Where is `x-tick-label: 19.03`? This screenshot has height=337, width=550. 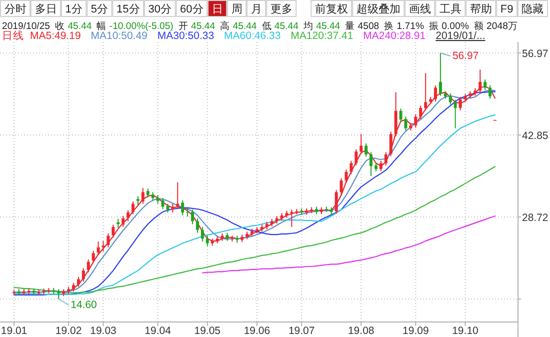
x-tick-label: 19.03 is located at coordinates (103, 331).